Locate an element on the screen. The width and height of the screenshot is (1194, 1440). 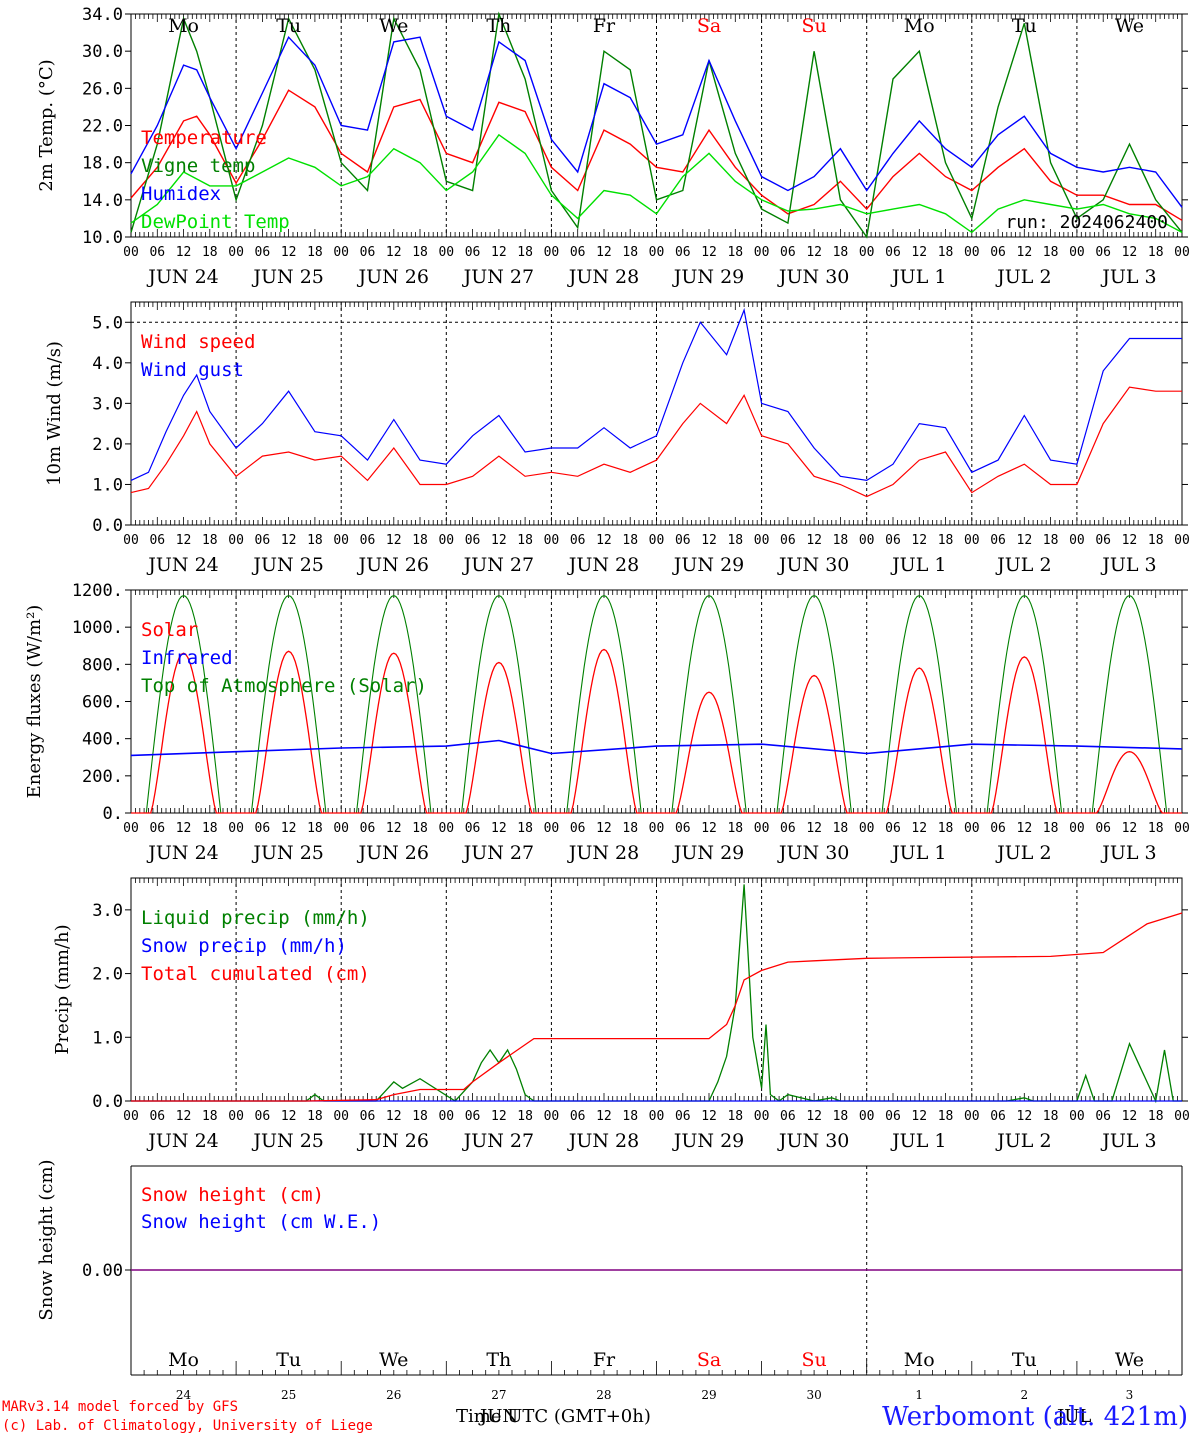
panel-3-hour-ticks is located at coordinates (656, 701).